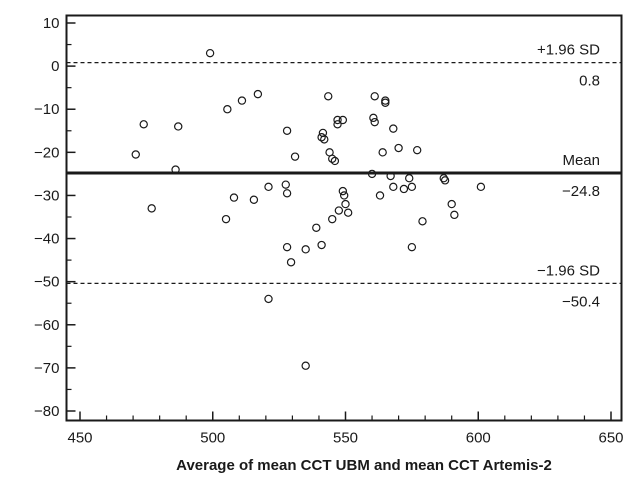 This screenshot has width=630, height=491. What do you see at coordinates (581, 160) in the screenshot?
I see `reference-line-name: Mean` at bounding box center [581, 160].